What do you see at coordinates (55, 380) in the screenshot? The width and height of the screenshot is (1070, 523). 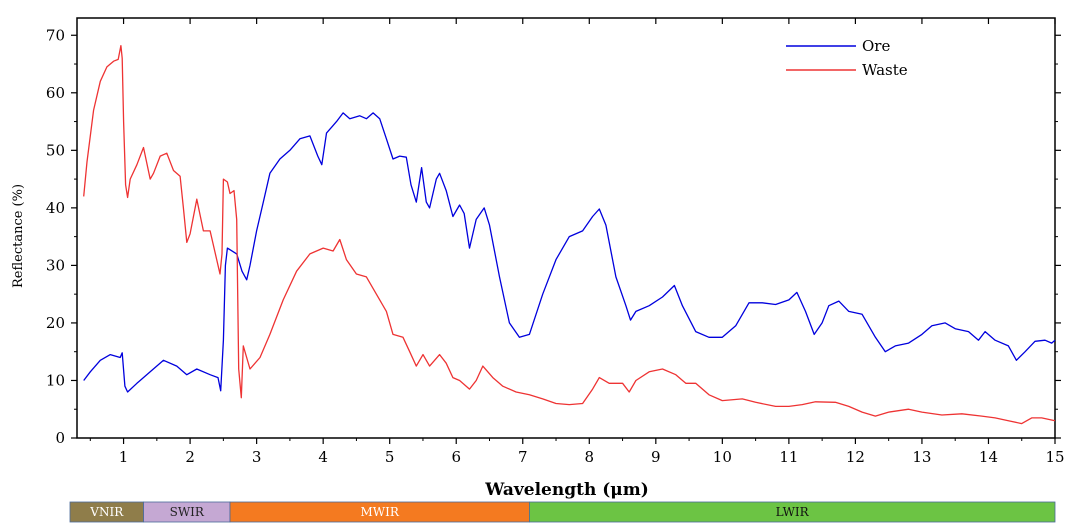 I see `y-tick-label: 10` at bounding box center [55, 380].